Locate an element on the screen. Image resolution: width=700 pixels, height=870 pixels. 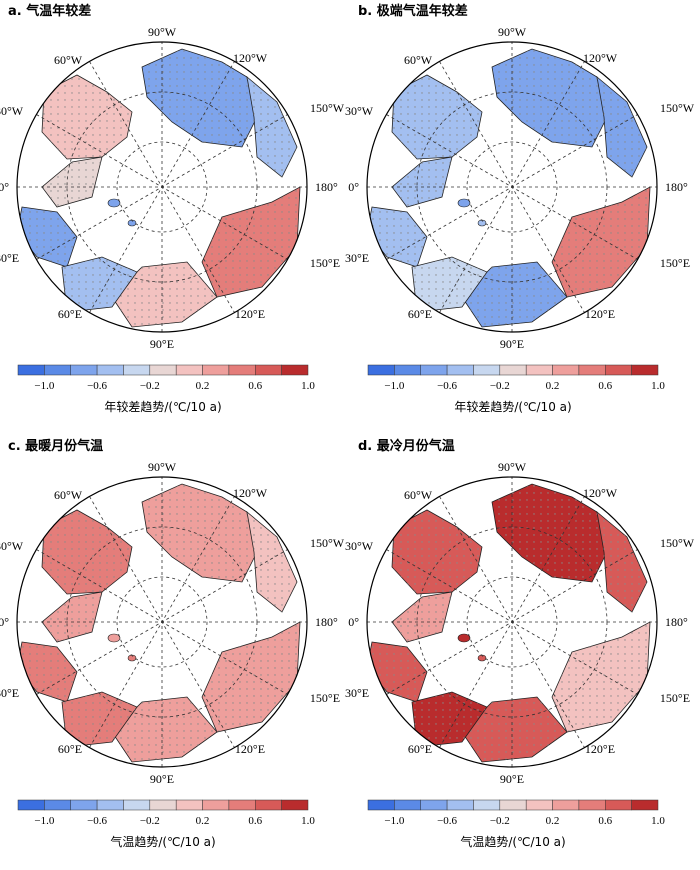
map-border is located at coordinates (512, 187).